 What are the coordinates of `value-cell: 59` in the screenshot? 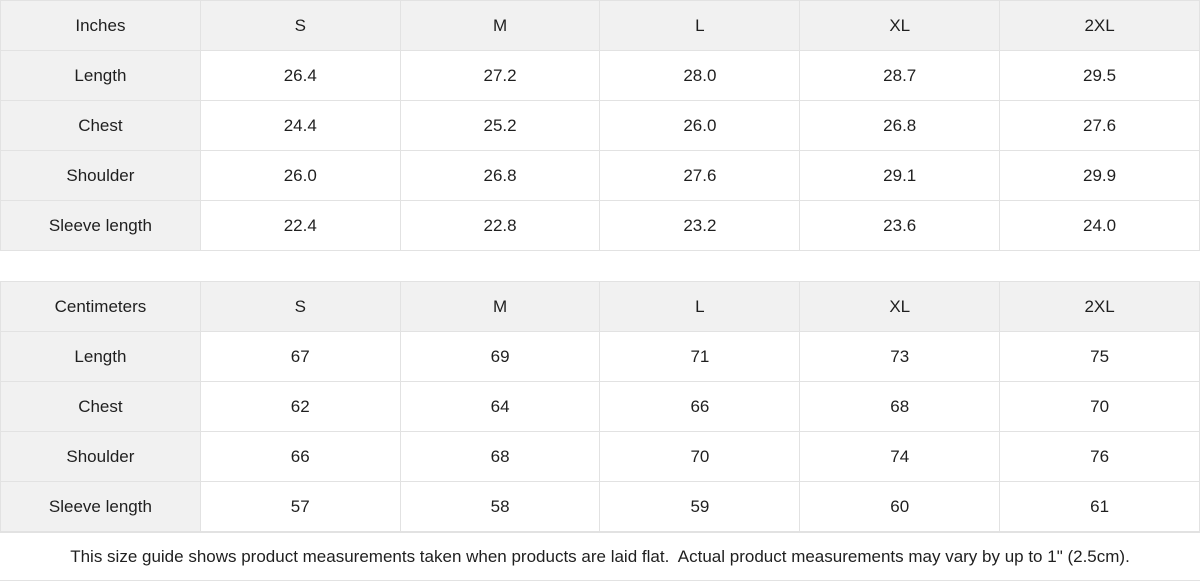 It's located at (700, 506).